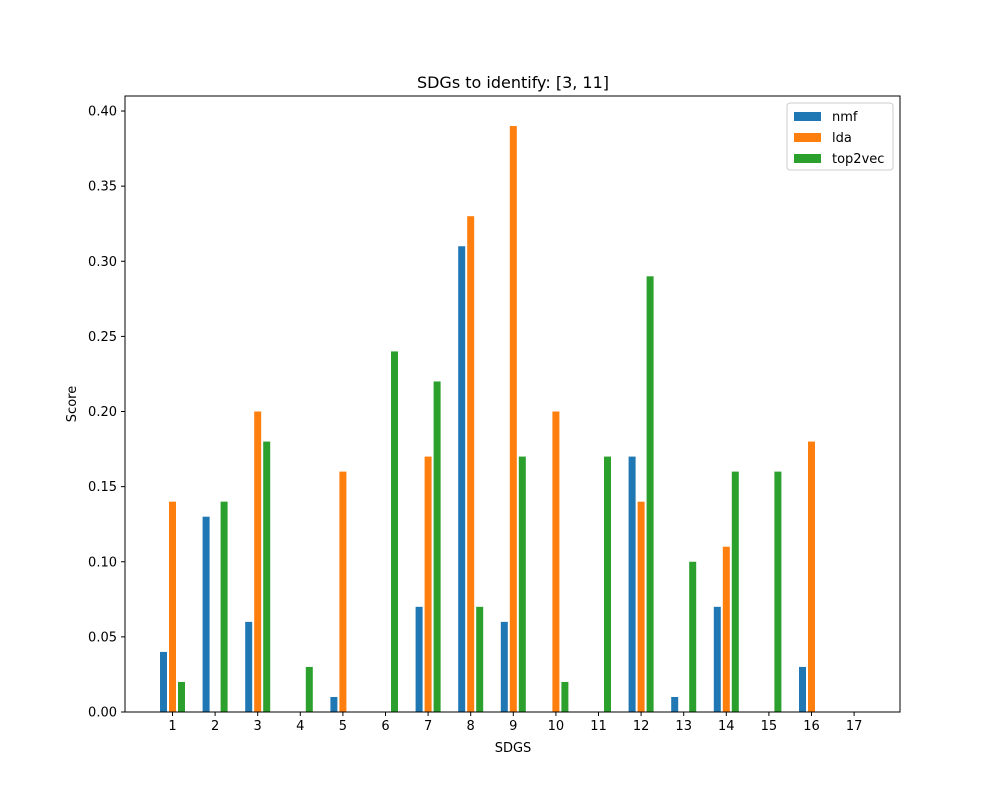 The width and height of the screenshot is (1000, 800). I want to click on x-tick-label: 15, so click(769, 726).